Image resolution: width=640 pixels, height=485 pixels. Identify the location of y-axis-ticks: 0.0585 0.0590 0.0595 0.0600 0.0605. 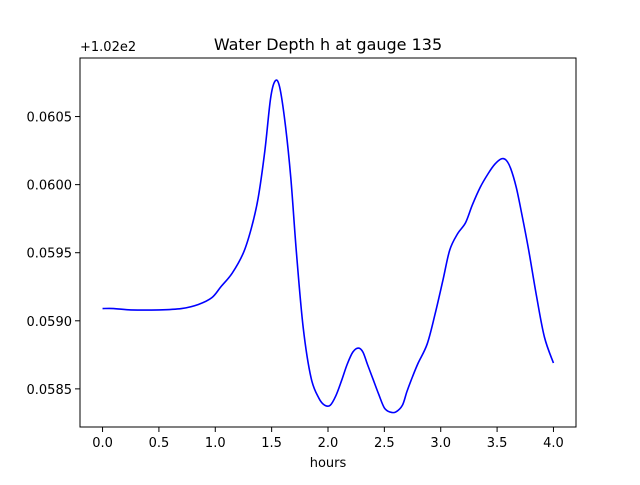
(53, 254).